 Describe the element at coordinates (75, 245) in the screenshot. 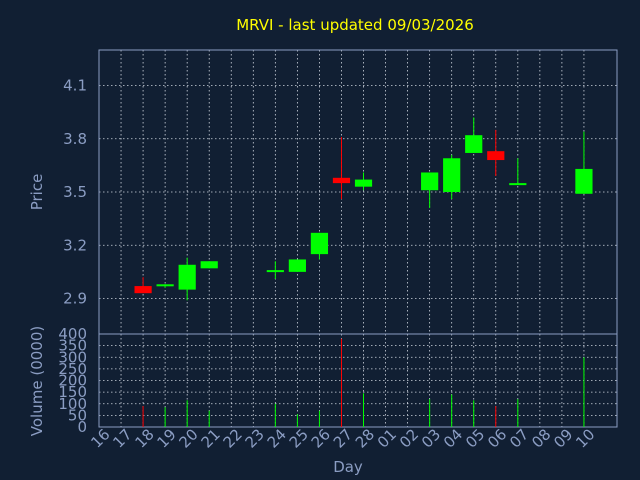

I see `price-tick-label: 3.2` at that location.